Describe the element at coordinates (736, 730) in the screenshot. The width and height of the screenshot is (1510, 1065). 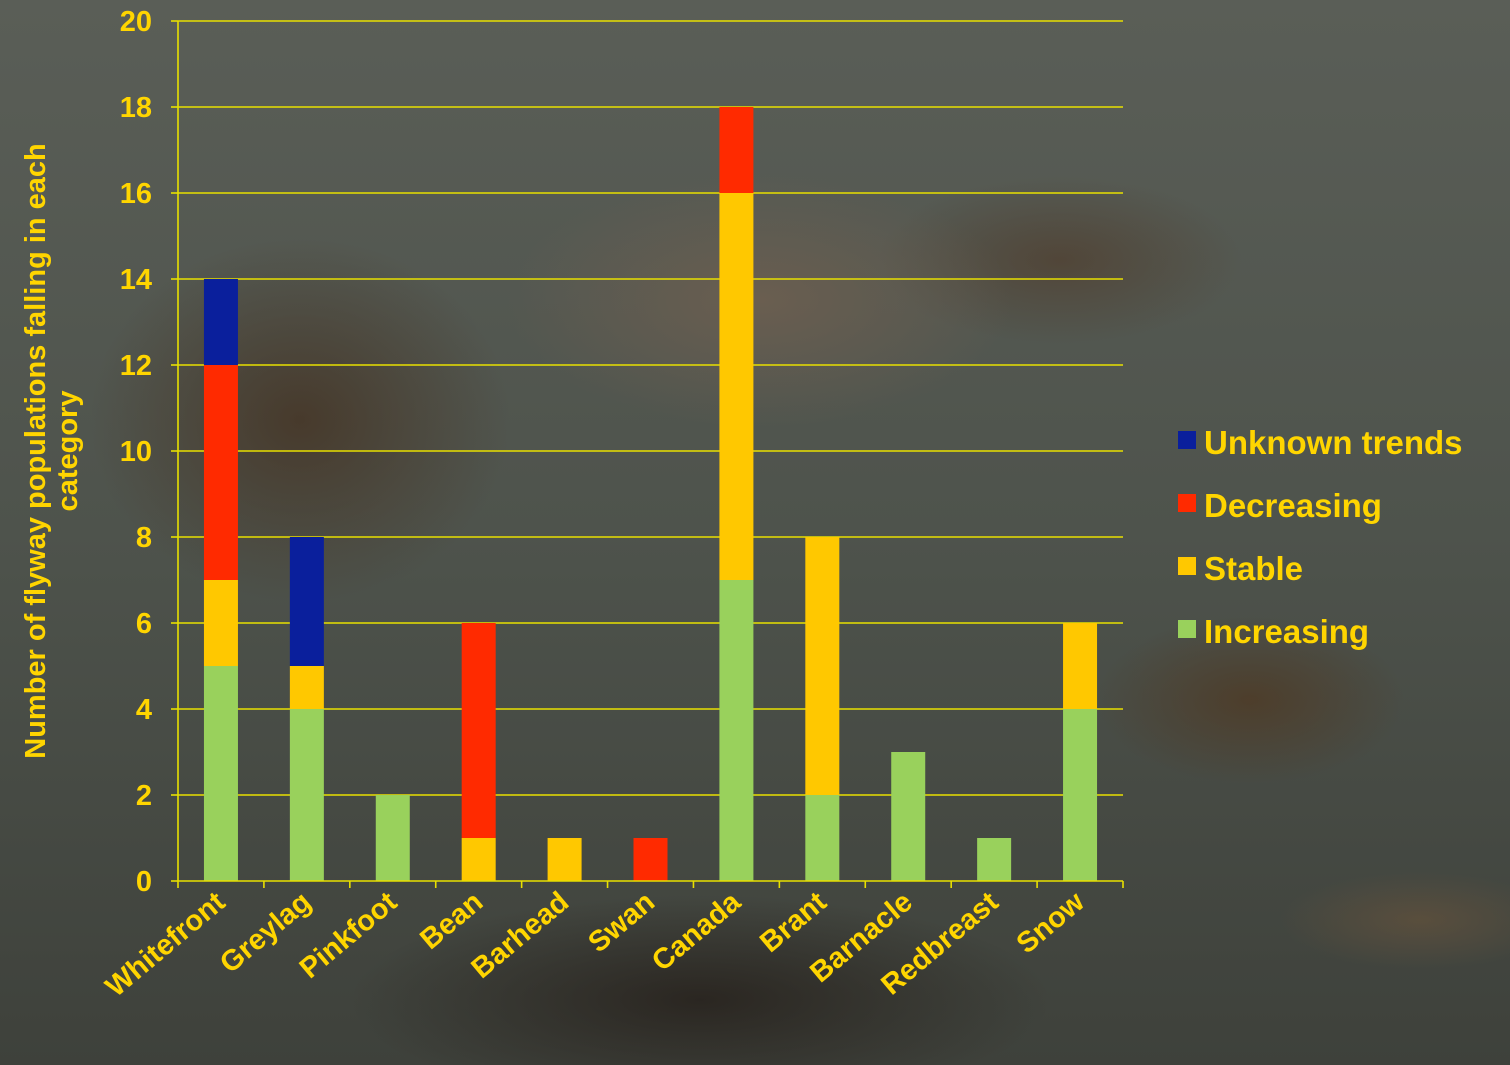
I see `bar-canada-increasing` at that location.